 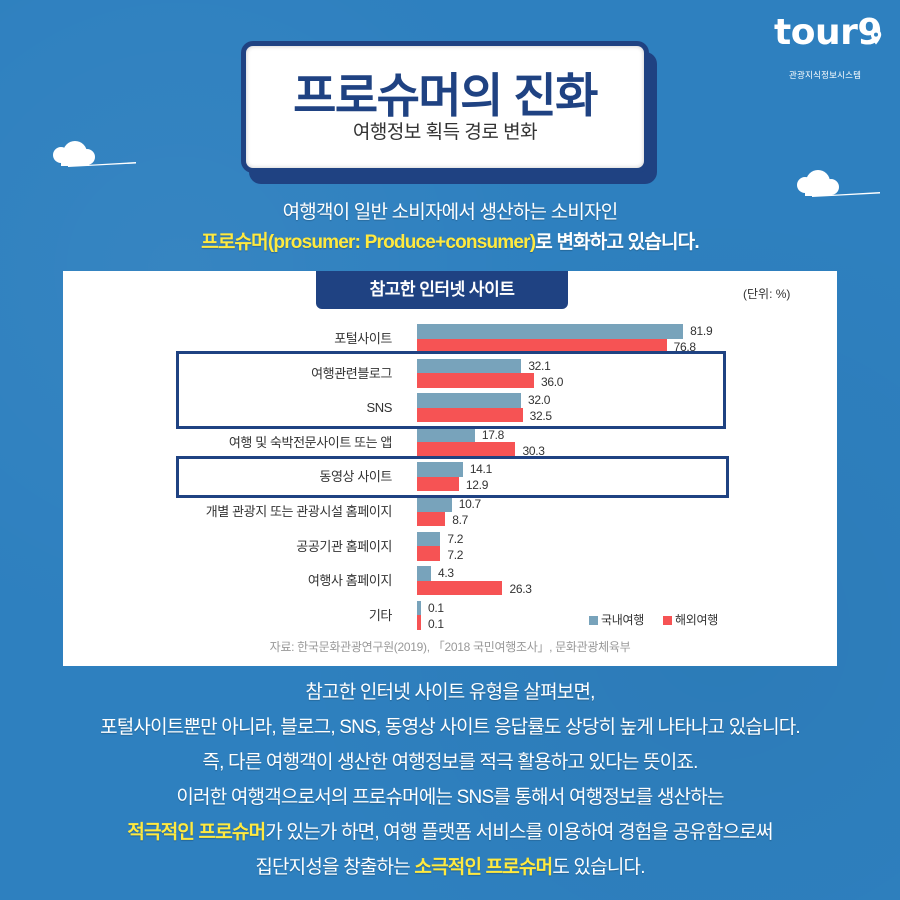 What do you see at coordinates (310, 442) in the screenshot?
I see `category-label: 여행 및 숙박전문사이트 또는 앱` at bounding box center [310, 442].